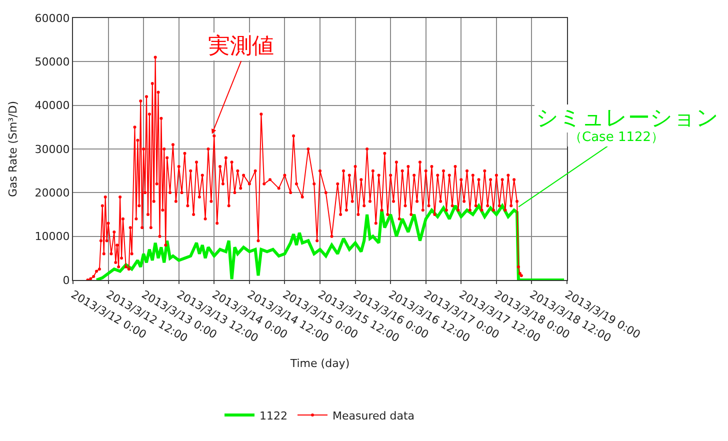 Image resolution: width=728 pixels, height=441 pixels. Describe the element at coordinates (52, 193) in the screenshot. I see `y-tick-label: 20000` at that location.